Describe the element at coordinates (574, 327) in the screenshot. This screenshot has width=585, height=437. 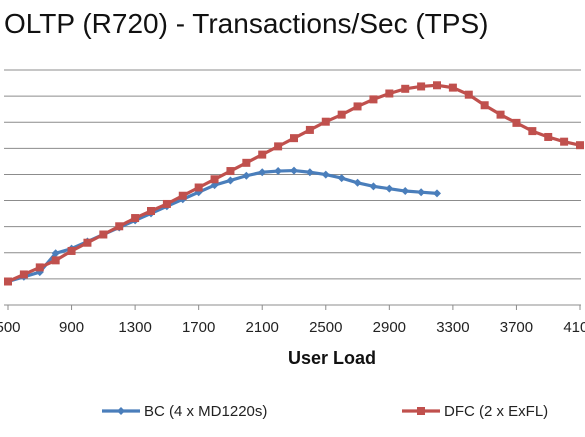
I see `x-tick-label: 4100` at that location.